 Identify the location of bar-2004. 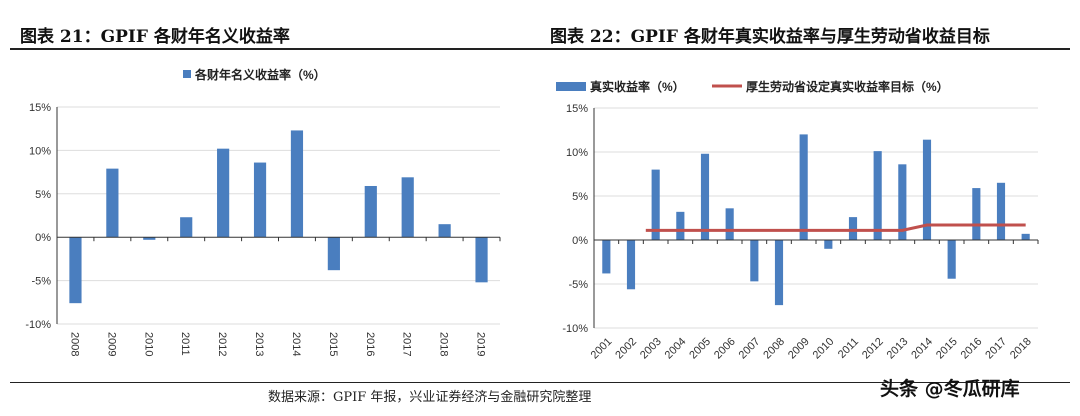
(680, 225).